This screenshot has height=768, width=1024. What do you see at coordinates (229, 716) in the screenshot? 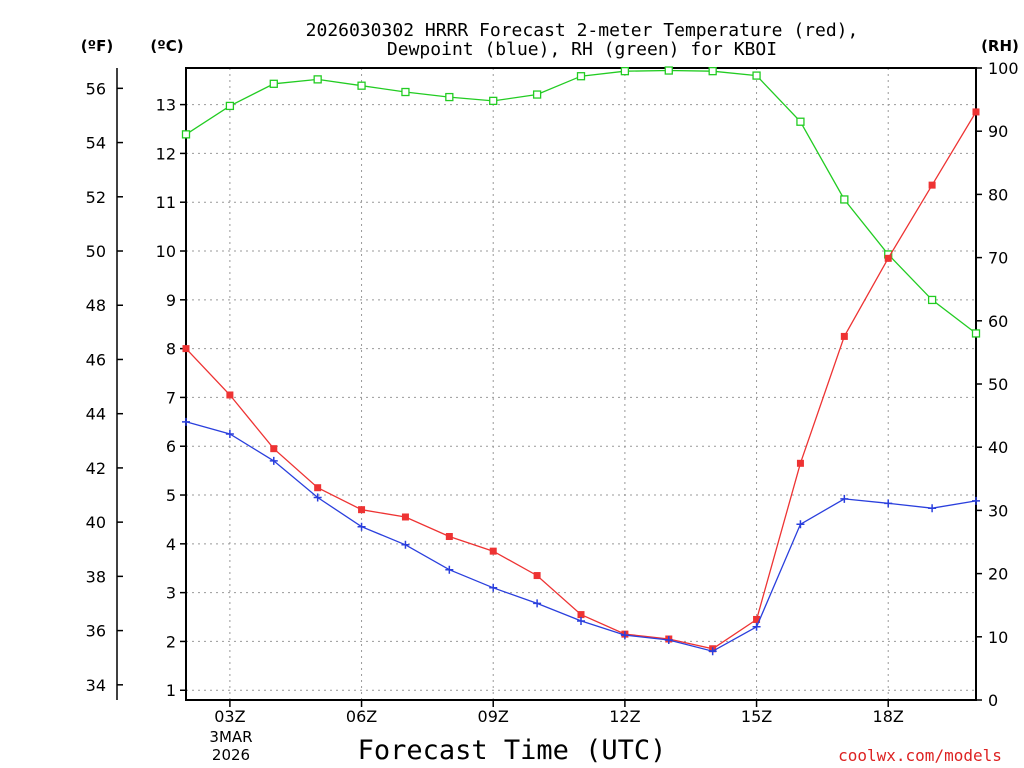
I see `x-tick-label: 03Z` at bounding box center [229, 716].